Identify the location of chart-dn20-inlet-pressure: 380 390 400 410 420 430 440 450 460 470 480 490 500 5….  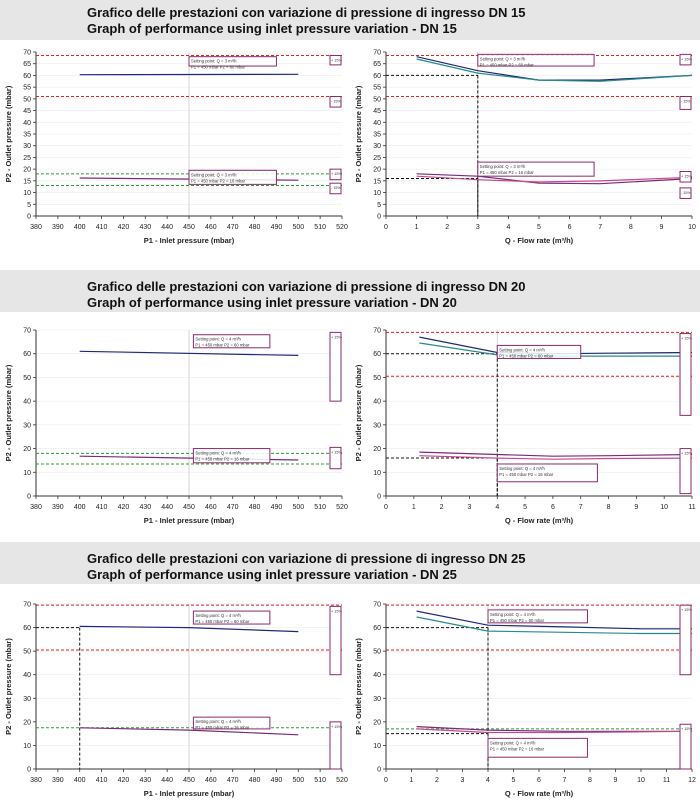
(176, 427).